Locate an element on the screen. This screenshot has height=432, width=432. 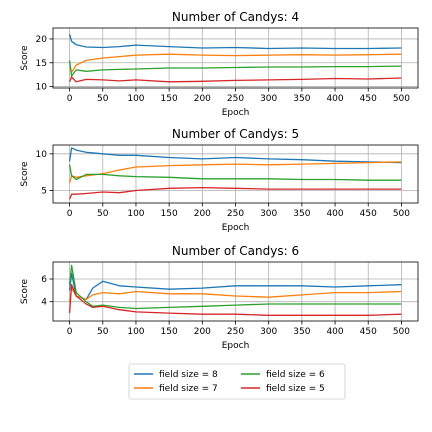
y-tick-label: 4 is located at coordinates (44, 303).